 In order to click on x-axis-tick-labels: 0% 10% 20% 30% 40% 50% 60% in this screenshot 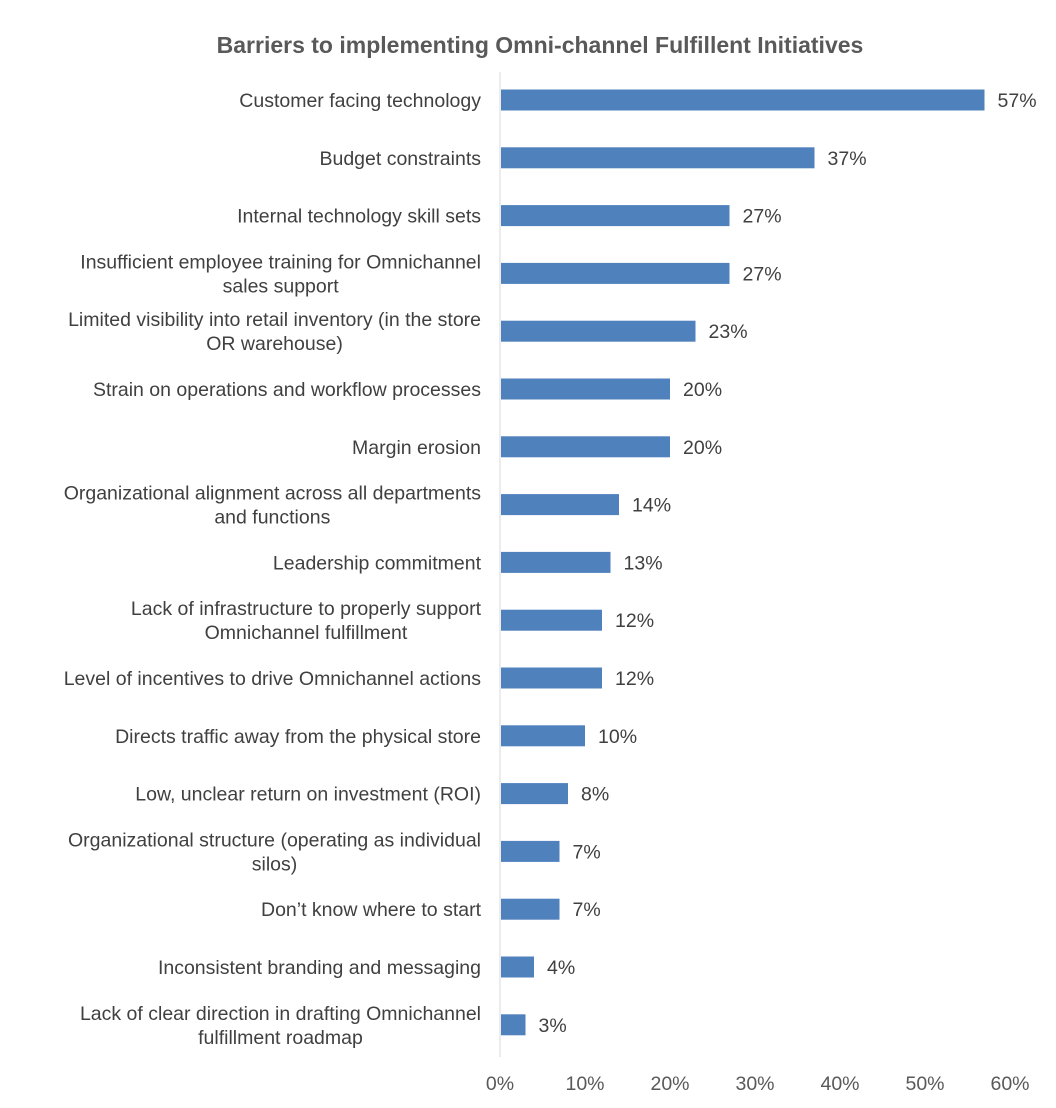, I will do `click(758, 1084)`.